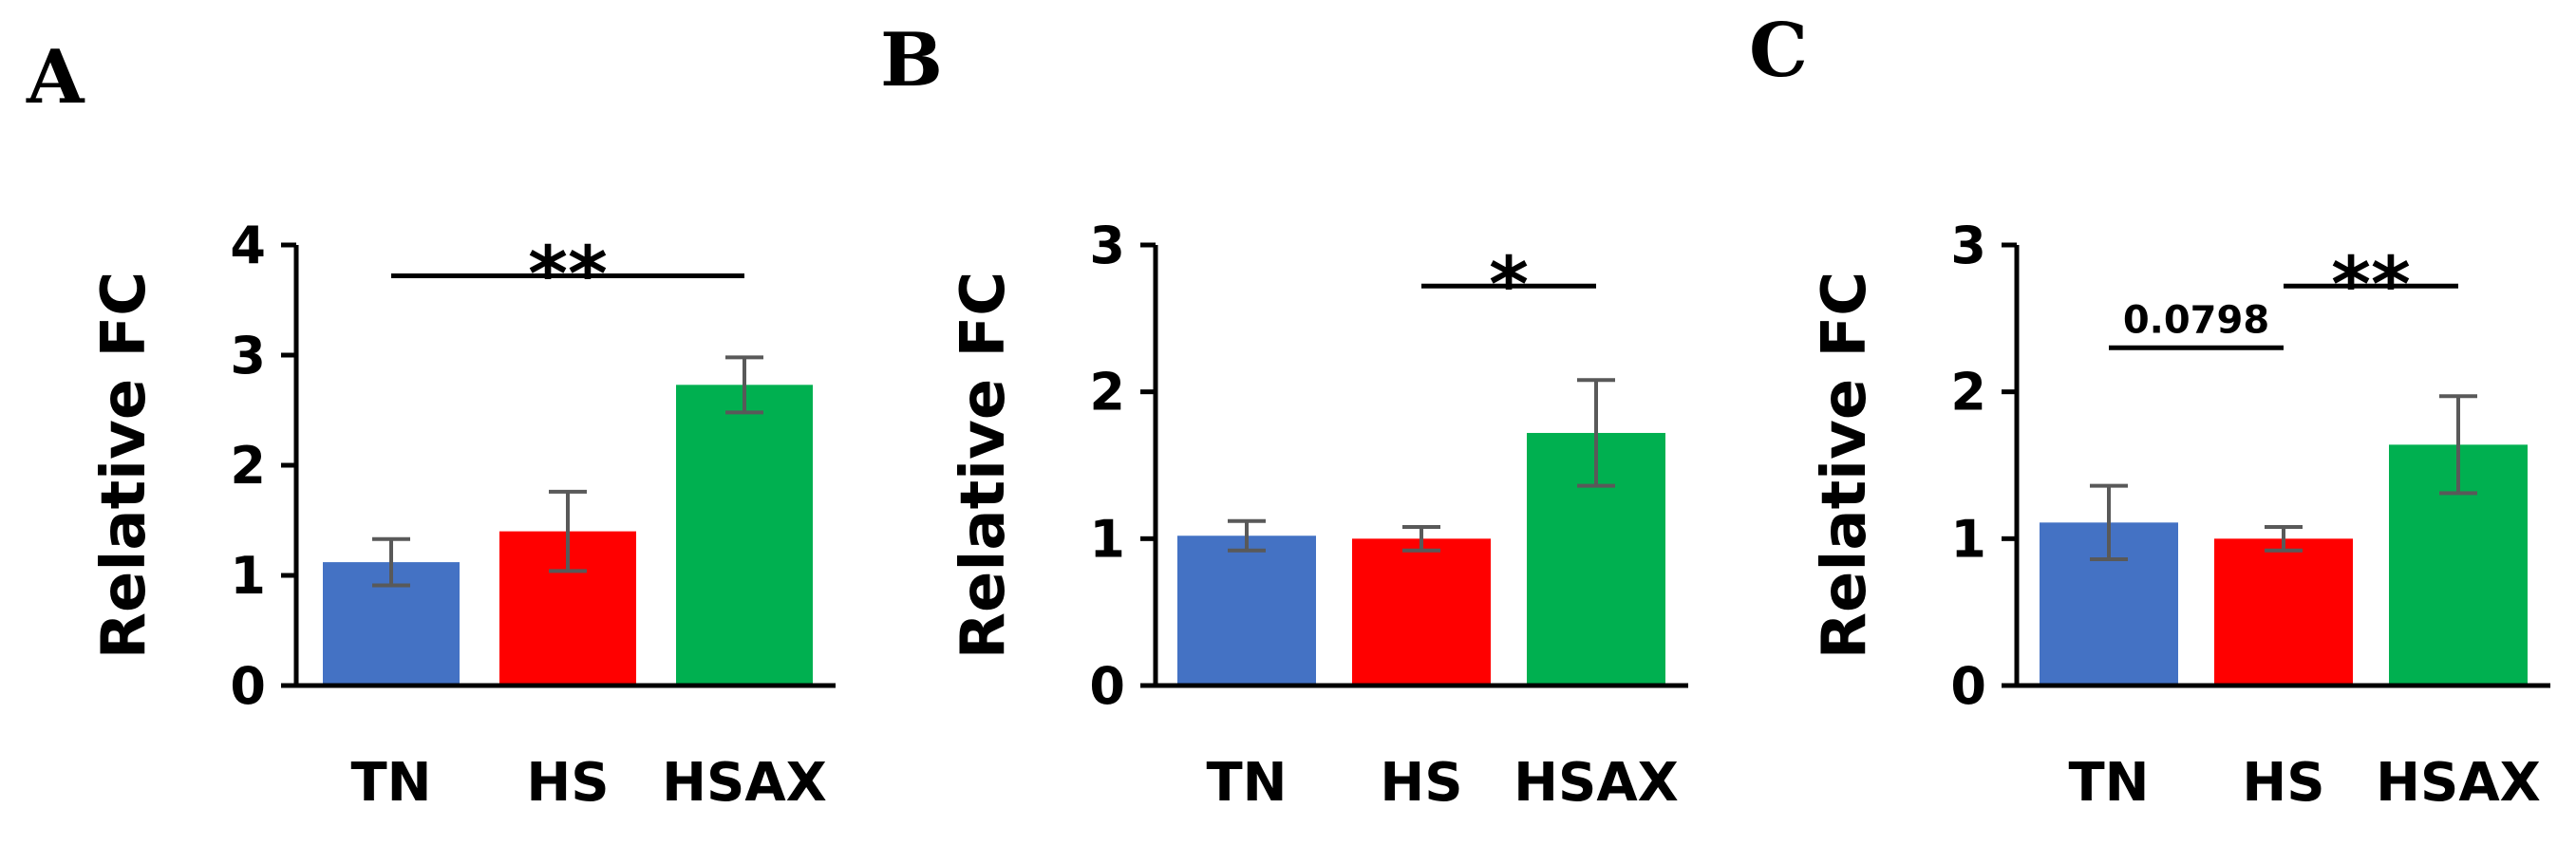 The image size is (2576, 846). Describe the element at coordinates (1509, 284) in the screenshot. I see `significance-label: *` at that location.